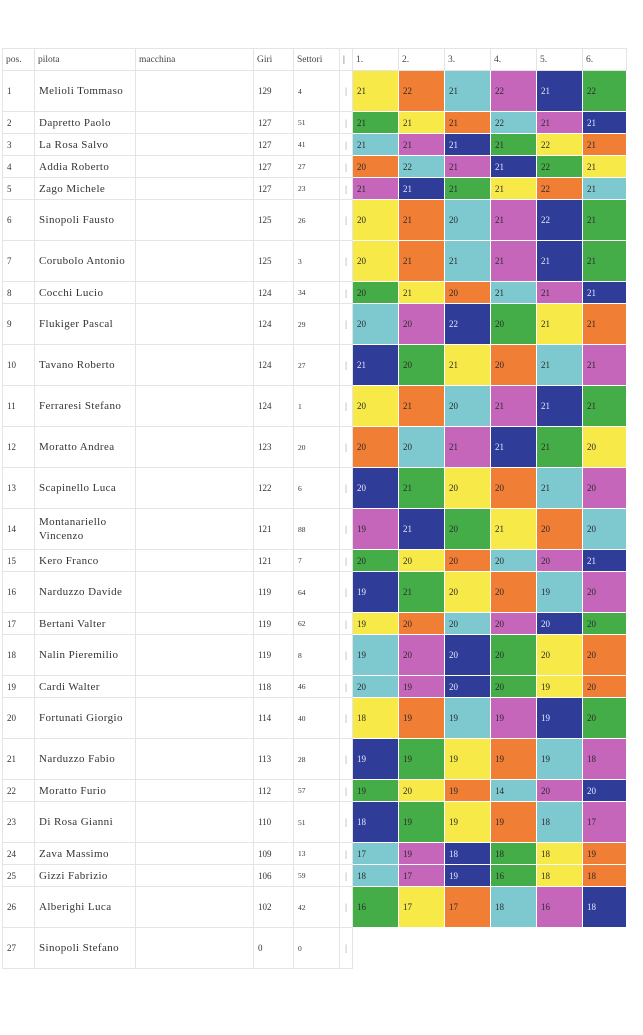 The height and width of the screenshot is (1035, 643). I want to click on lap-cell: 22, so click(513, 122).